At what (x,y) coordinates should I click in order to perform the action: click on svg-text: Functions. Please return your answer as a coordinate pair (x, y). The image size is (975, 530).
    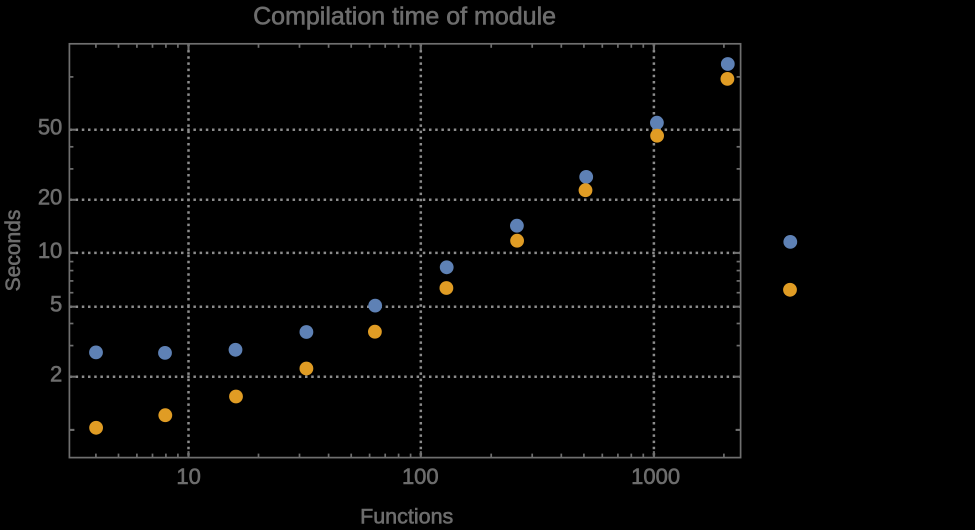
    Looking at the image, I should click on (406, 515).